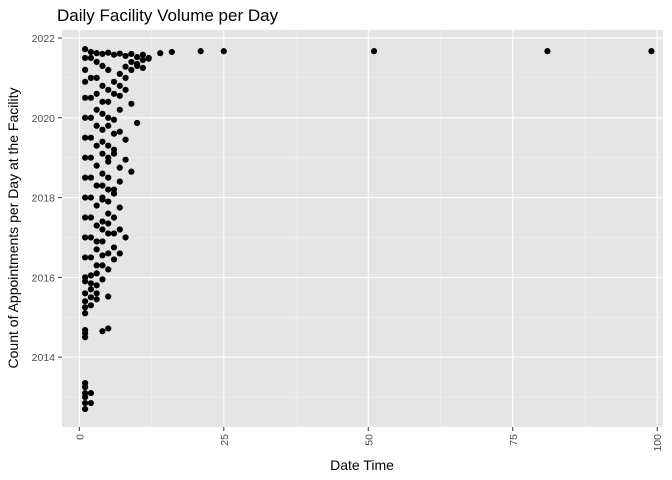 This screenshot has height=480, width=672. I want to click on y-axis: 2014 2016 2018 2020 2022, so click(47, 198).